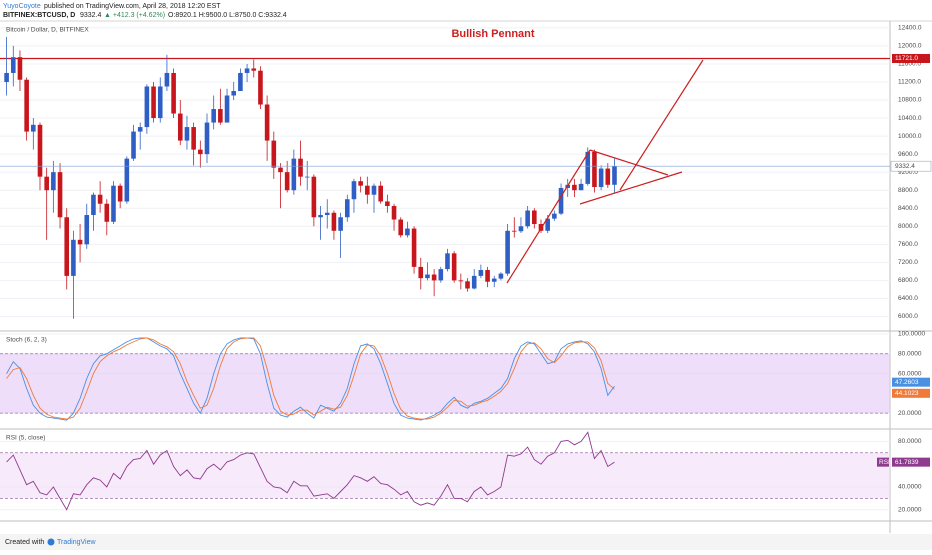 This screenshot has width=932, height=555. What do you see at coordinates (906, 58) in the screenshot?
I see `value-box-label: 11721.0` at bounding box center [906, 58].